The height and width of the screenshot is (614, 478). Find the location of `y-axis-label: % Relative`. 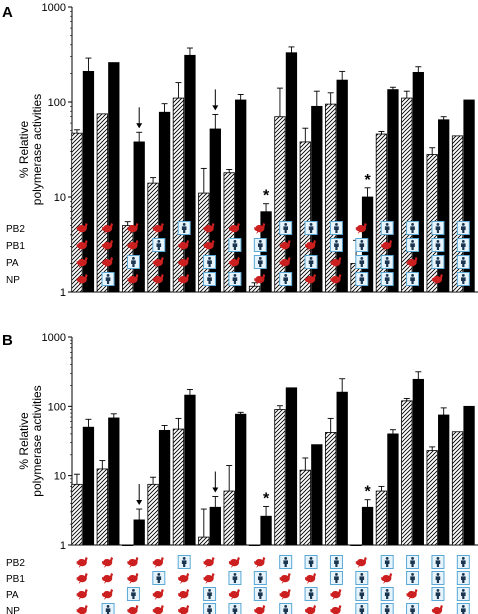

y-axis-label: % Relative is located at coordinates (24, 149).